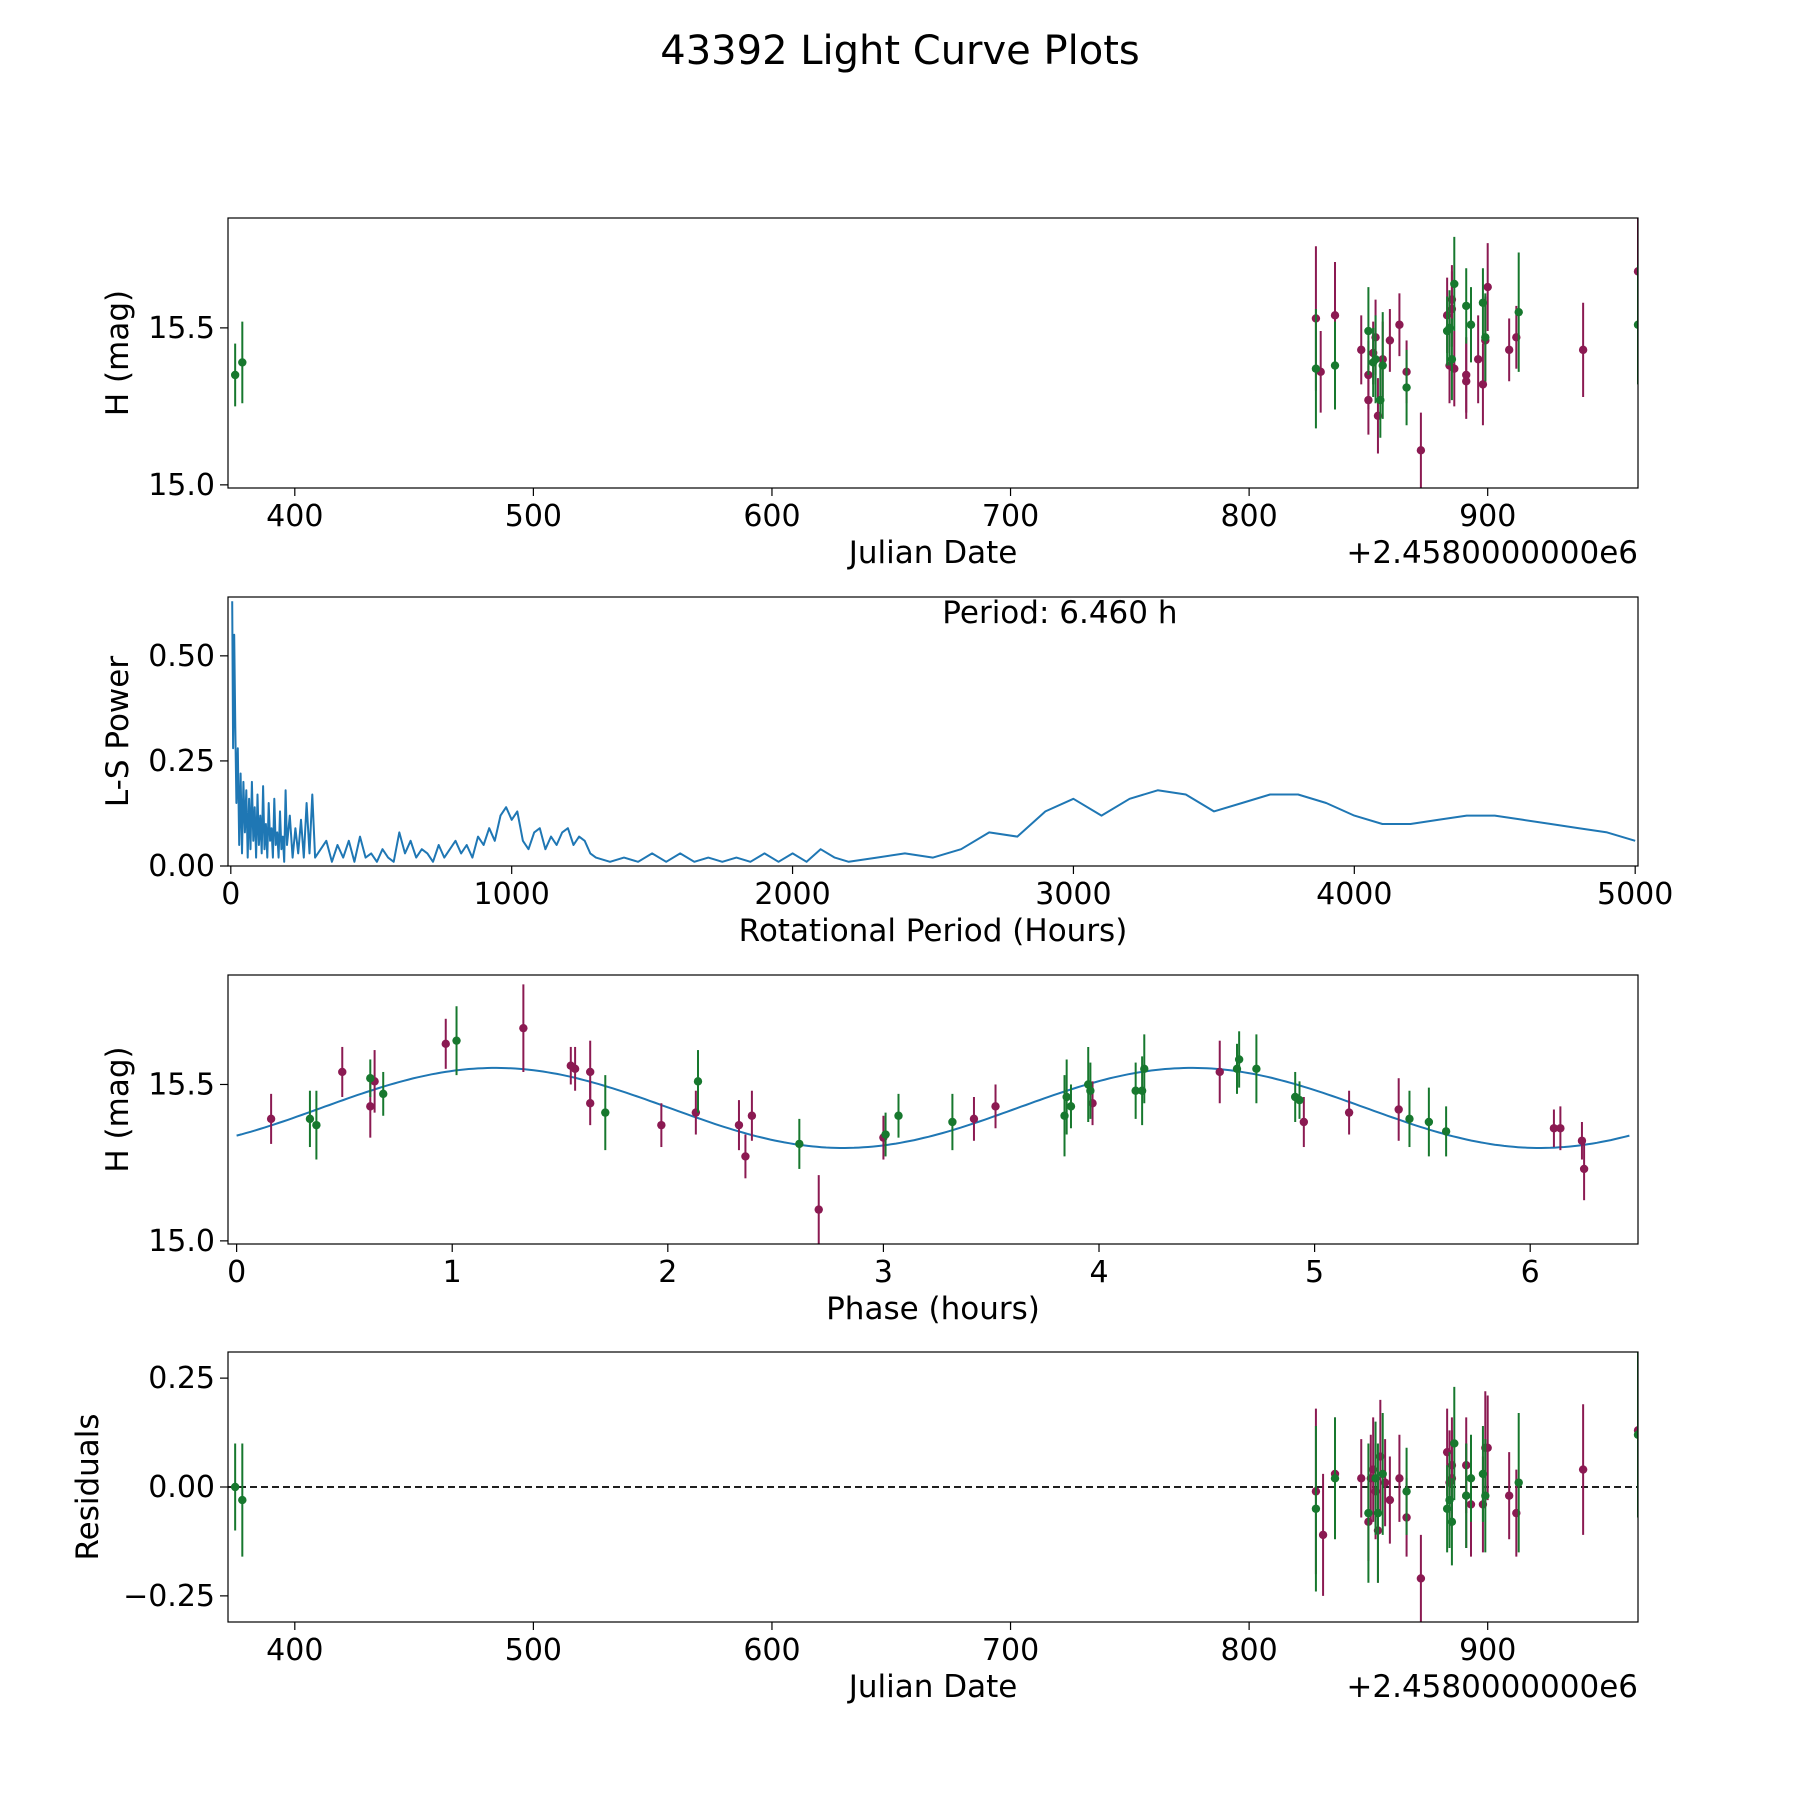  Describe the element at coordinates (771, 1650) in the screenshot. I see `x-tick-label: 600` at that location.